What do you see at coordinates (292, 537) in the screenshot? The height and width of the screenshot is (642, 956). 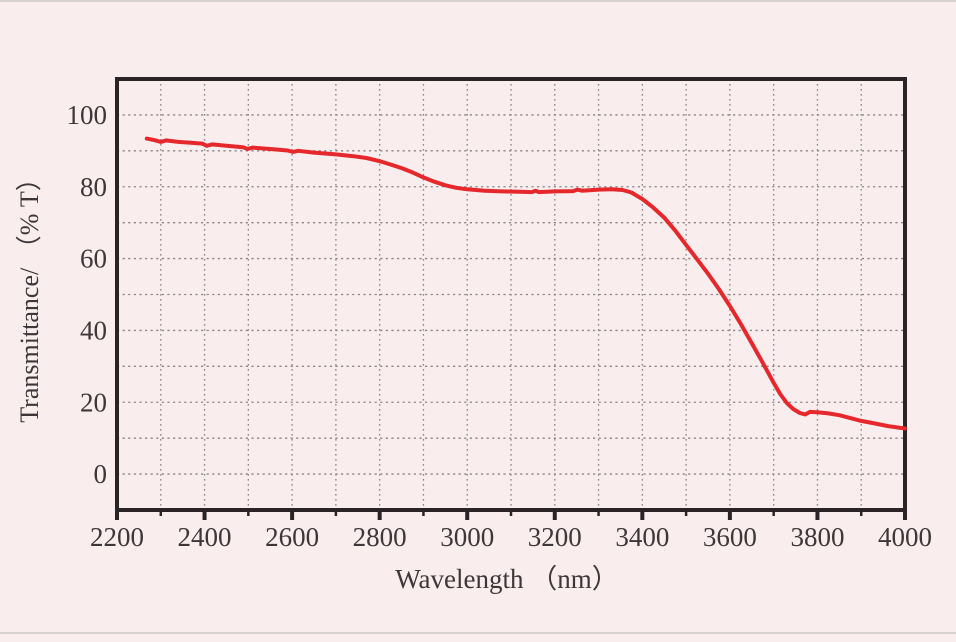 I see `x-tick-label: 2600` at bounding box center [292, 537].